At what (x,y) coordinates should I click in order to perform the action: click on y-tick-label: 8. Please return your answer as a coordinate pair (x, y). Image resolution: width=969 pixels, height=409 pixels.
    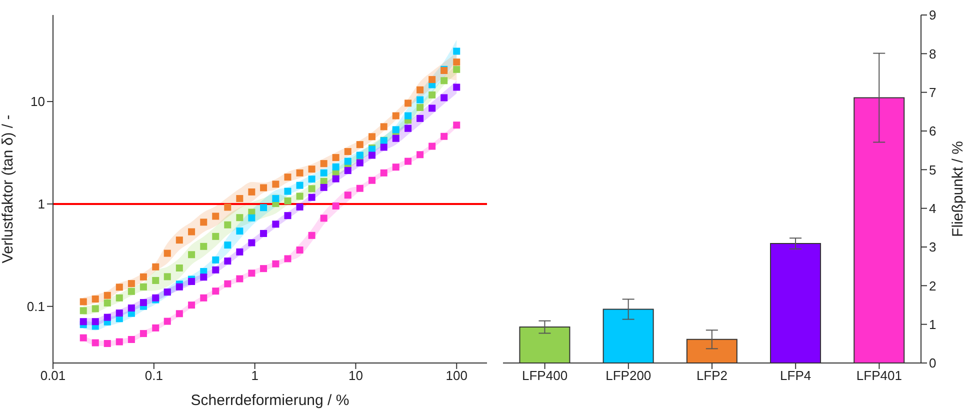
    Looking at the image, I should click on (932, 54).